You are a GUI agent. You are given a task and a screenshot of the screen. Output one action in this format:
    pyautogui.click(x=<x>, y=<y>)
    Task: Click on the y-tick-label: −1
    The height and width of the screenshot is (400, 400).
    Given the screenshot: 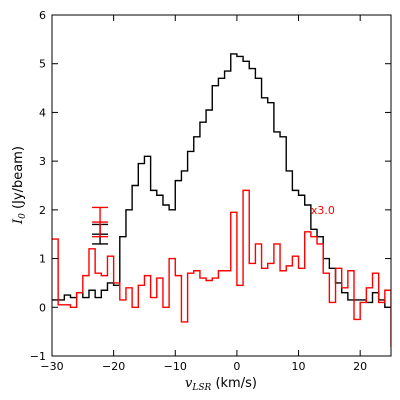 What is the action you would take?
    pyautogui.click(x=38, y=356)
    